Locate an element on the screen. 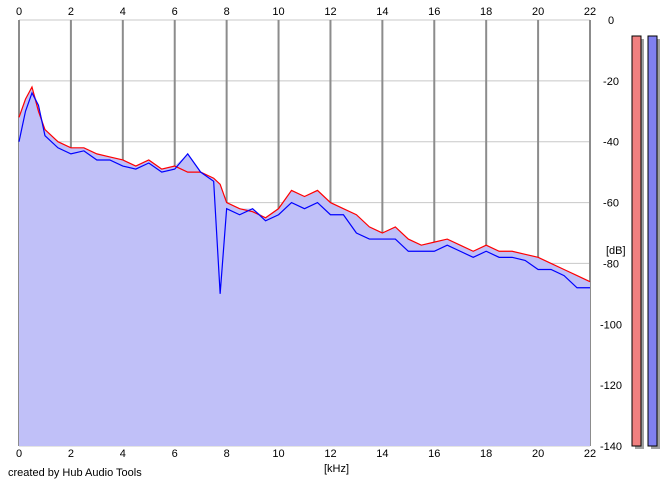  x-tick-label-bottom: 6 is located at coordinates (175, 454).